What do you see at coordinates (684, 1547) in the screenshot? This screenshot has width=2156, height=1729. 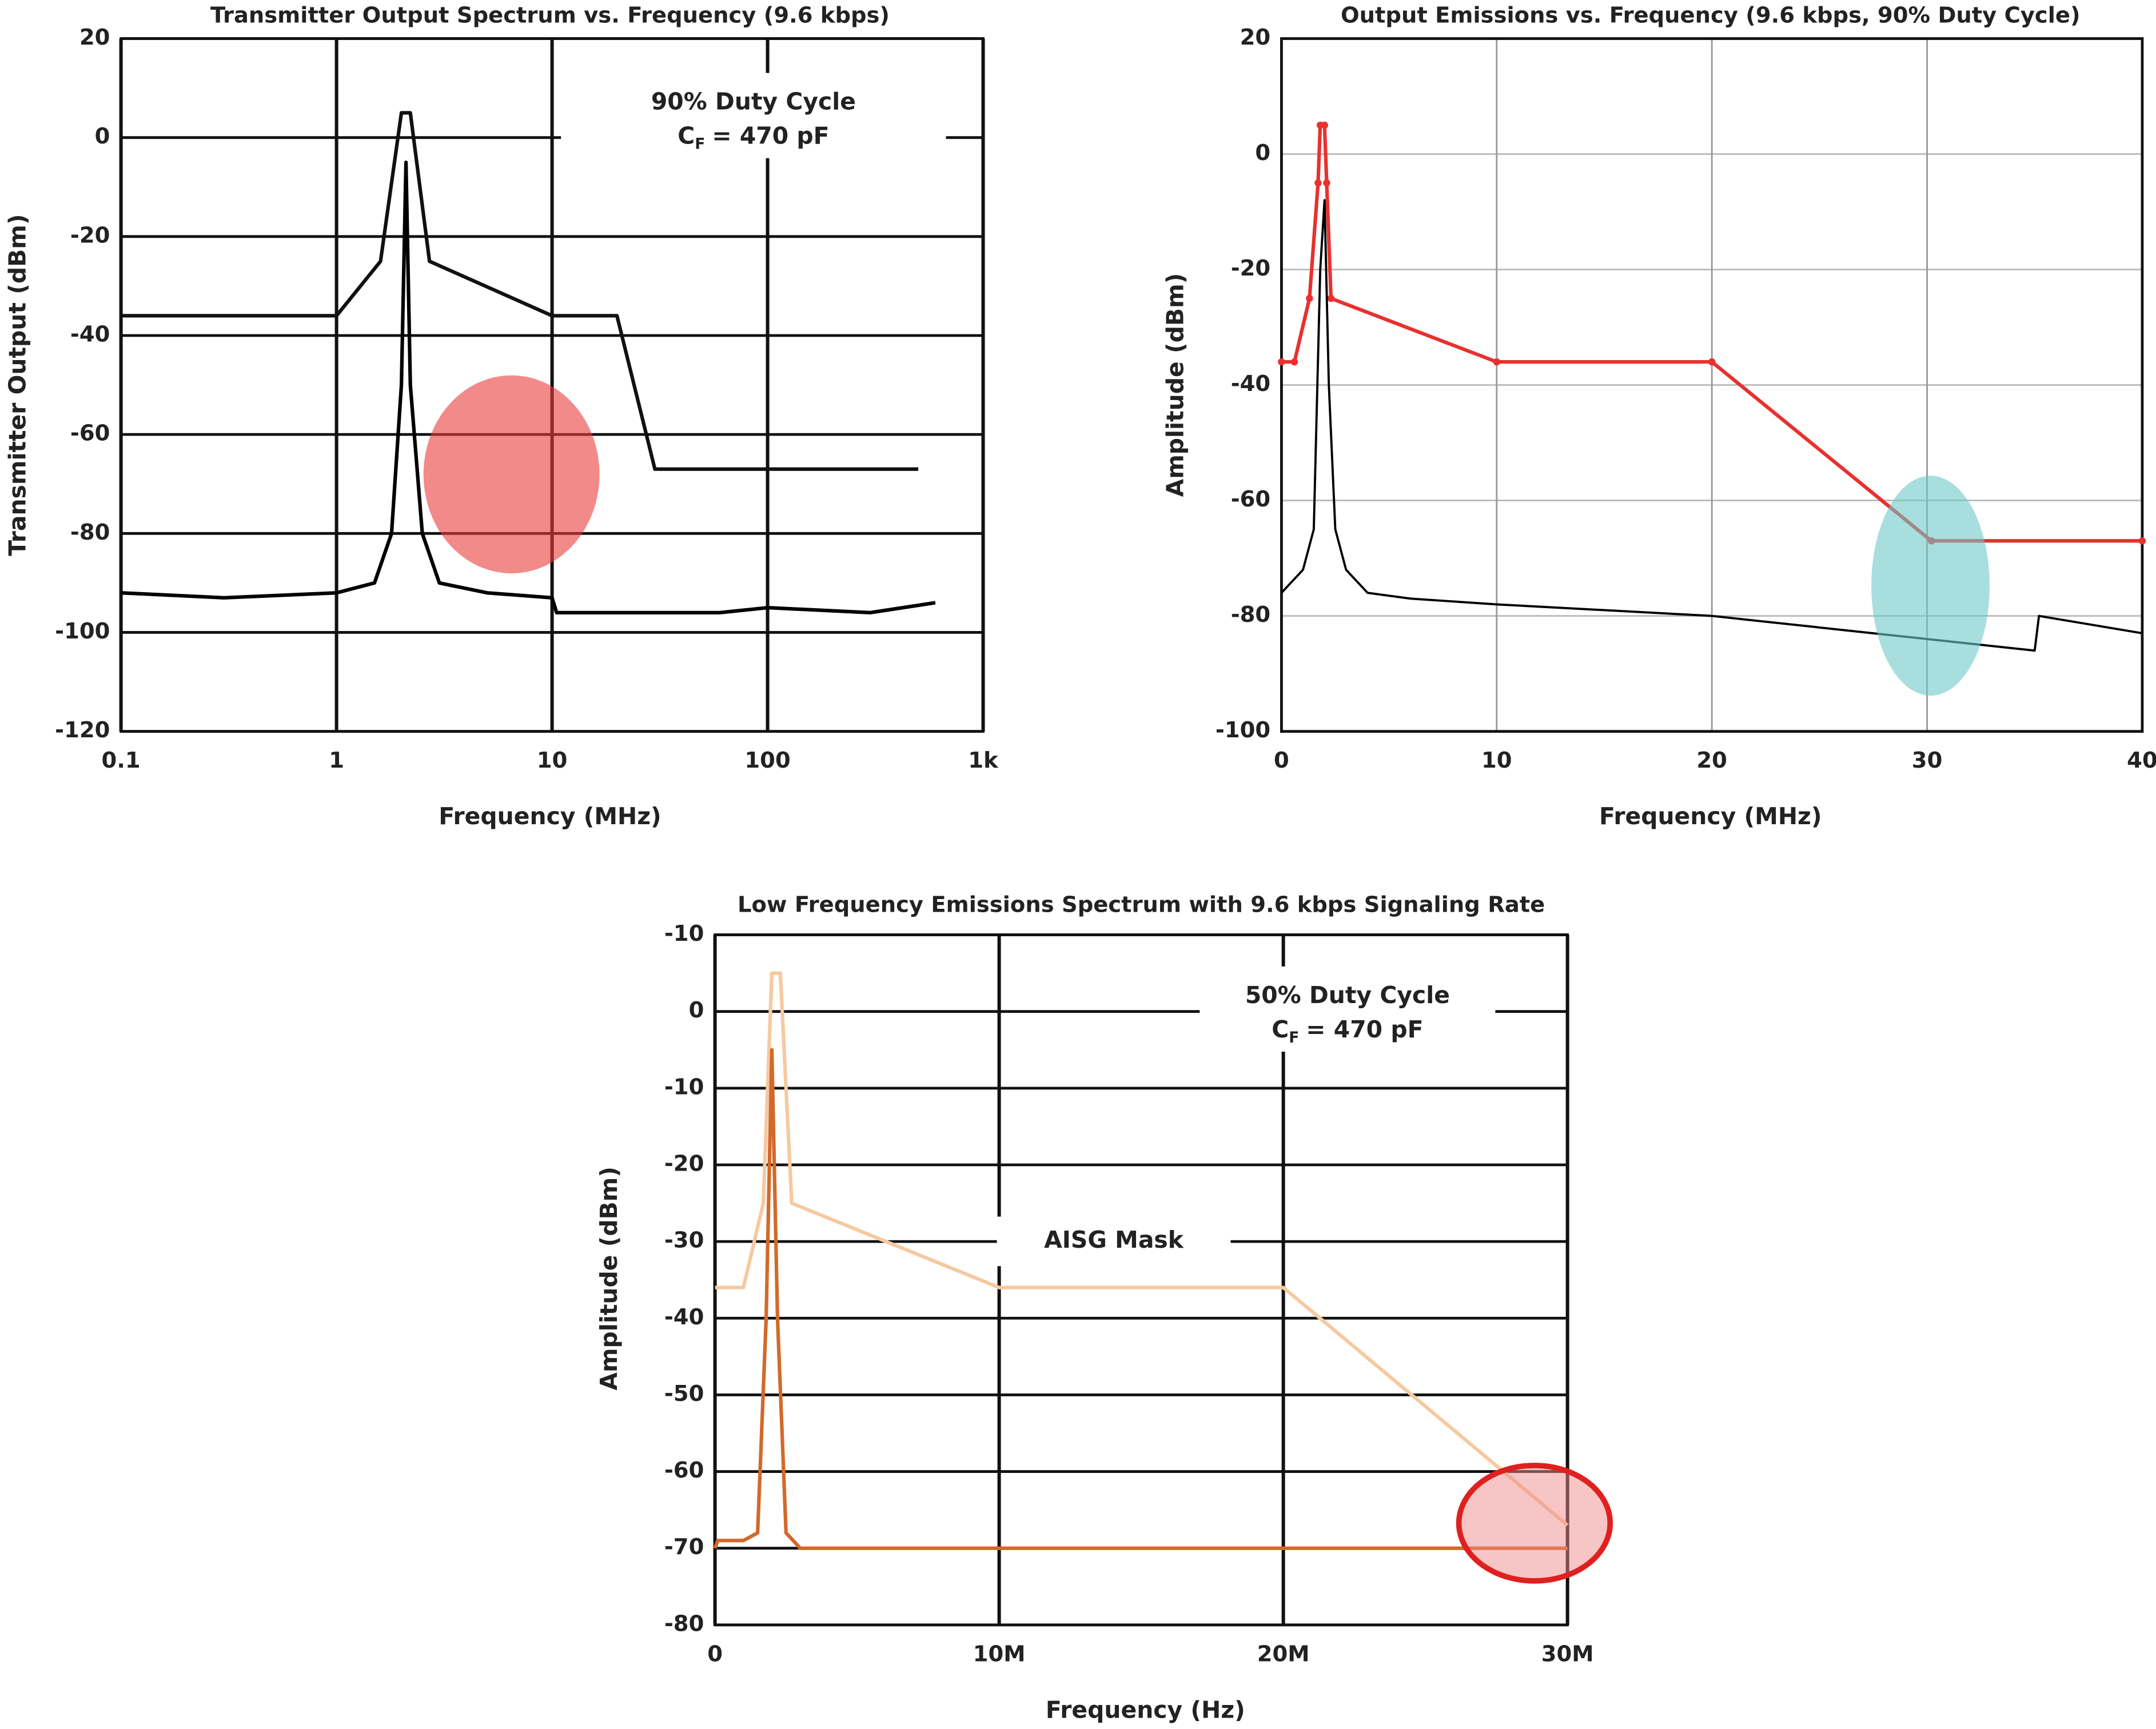 I see `y-tick-label: -70` at bounding box center [684, 1547].